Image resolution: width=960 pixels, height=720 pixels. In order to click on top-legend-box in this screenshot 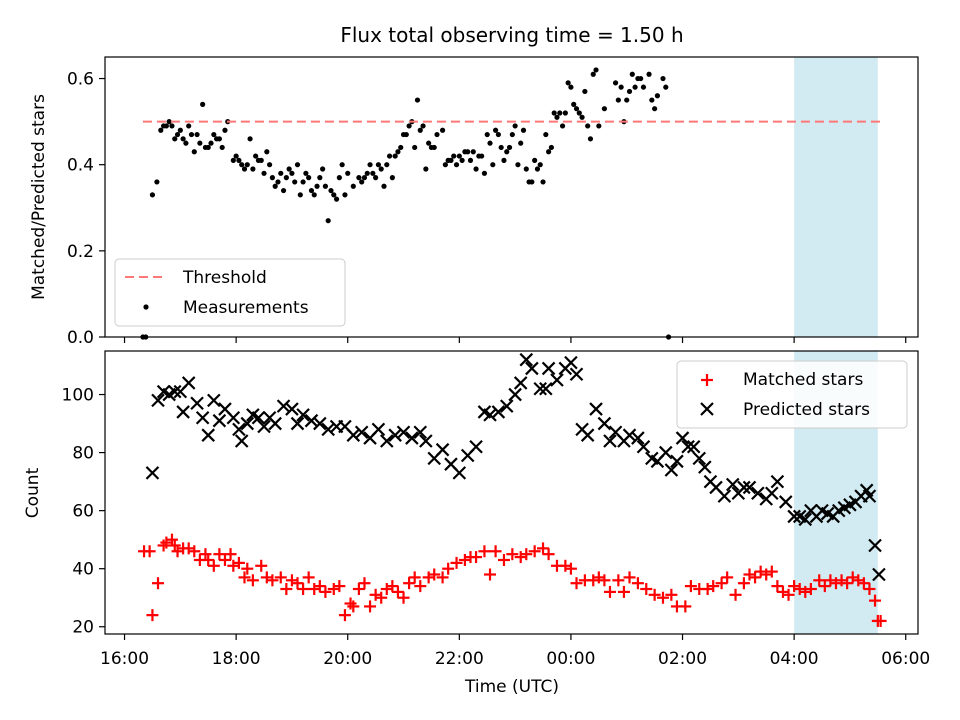, I will do `click(230, 292)`.